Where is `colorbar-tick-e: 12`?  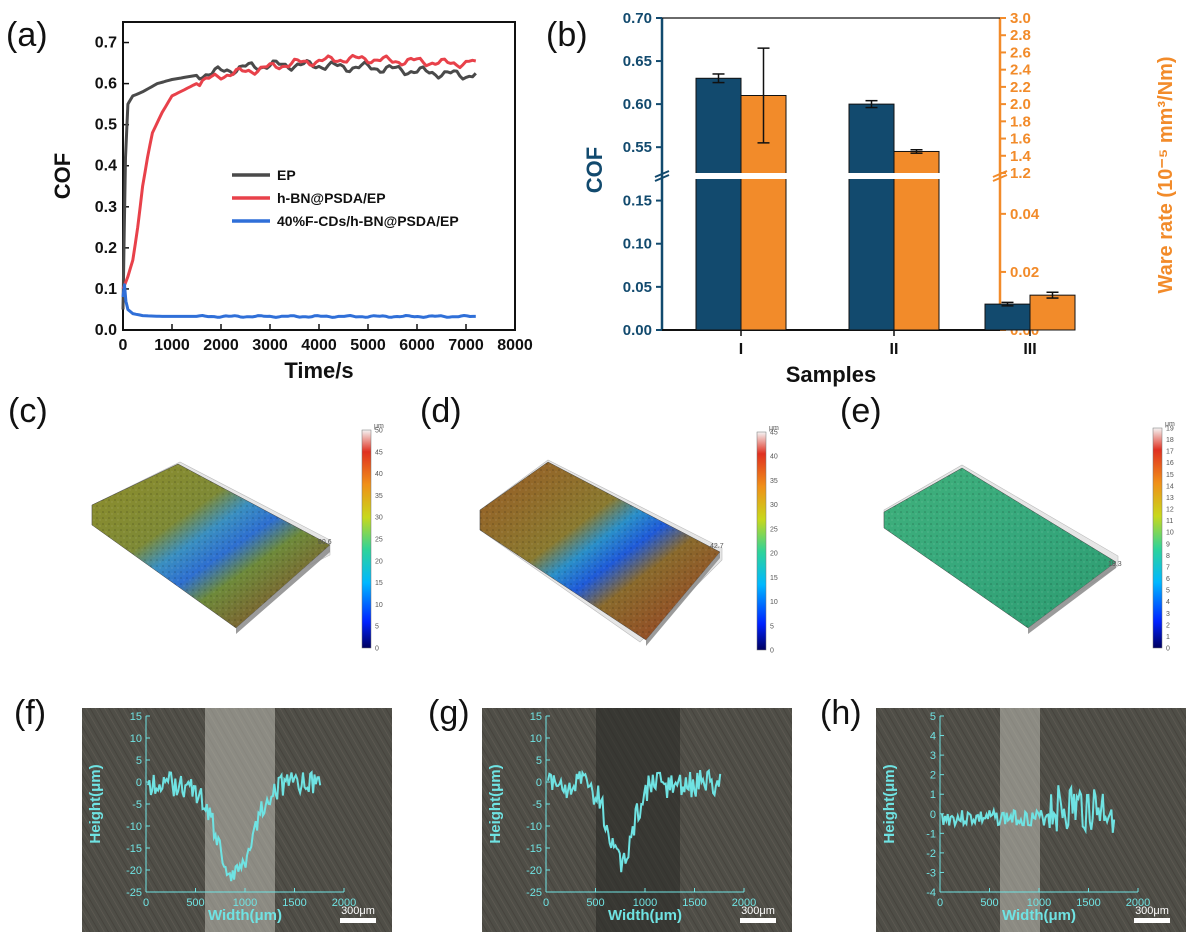
colorbar-tick-e: 12 is located at coordinates (1170, 510).